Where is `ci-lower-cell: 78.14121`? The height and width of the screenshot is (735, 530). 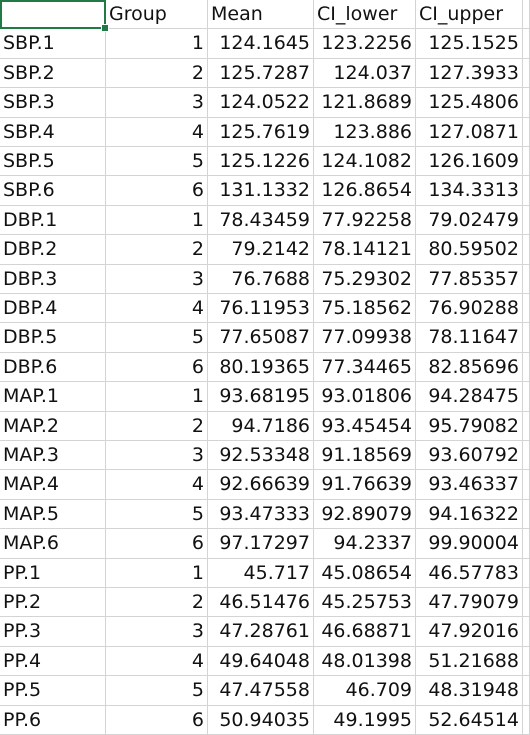
ci-lower-cell: 78.14121 is located at coordinates (365, 250).